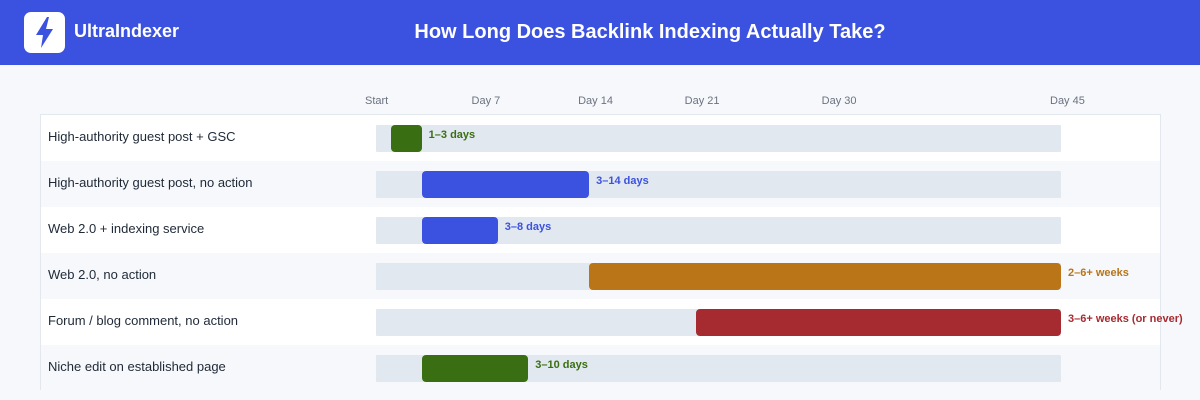 The height and width of the screenshot is (400, 1200). What do you see at coordinates (150, 182) in the screenshot?
I see `category-label: High-authority guest post, no action` at bounding box center [150, 182].